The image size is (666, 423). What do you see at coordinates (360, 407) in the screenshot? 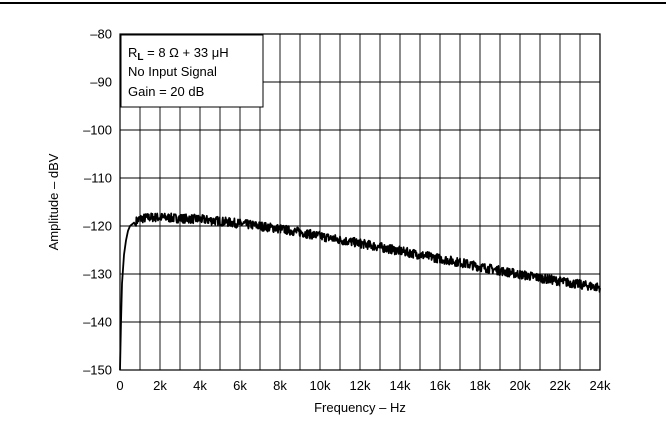
I see `x-axis-title: Frequency – Hz` at bounding box center [360, 407].